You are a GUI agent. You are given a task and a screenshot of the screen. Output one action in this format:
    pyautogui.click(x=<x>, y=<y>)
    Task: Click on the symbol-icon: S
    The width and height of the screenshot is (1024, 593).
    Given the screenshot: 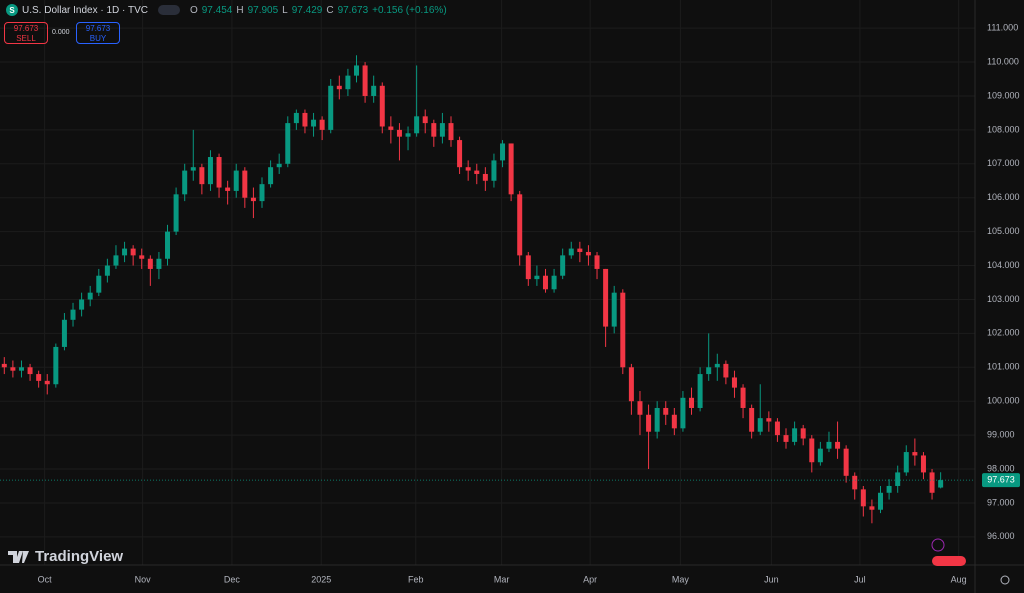 What is the action you would take?
    pyautogui.click(x=12, y=10)
    